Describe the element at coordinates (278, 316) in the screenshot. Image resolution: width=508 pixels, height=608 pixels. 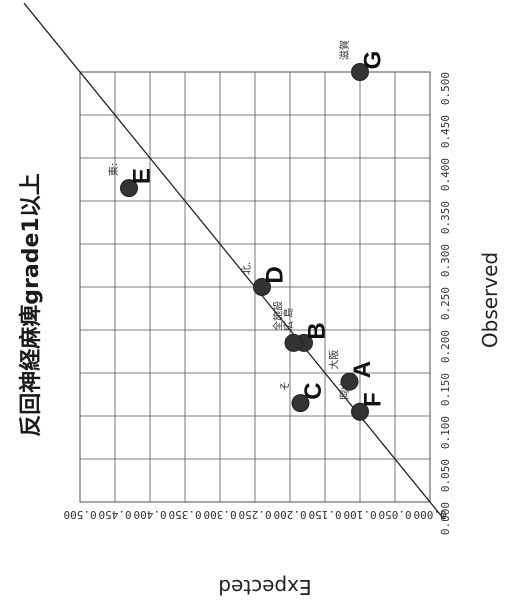
I see `point-small-label: 全施設` at that location.